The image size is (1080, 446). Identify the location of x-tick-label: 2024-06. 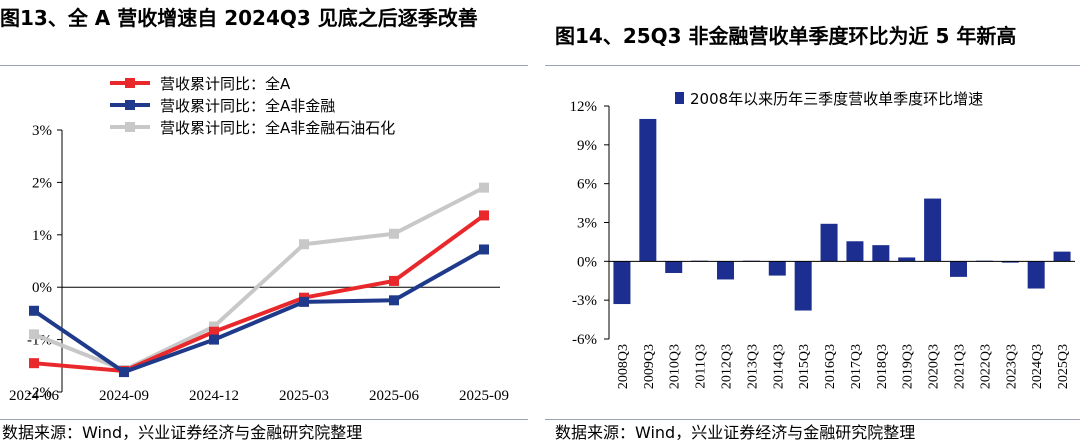
(34, 396).